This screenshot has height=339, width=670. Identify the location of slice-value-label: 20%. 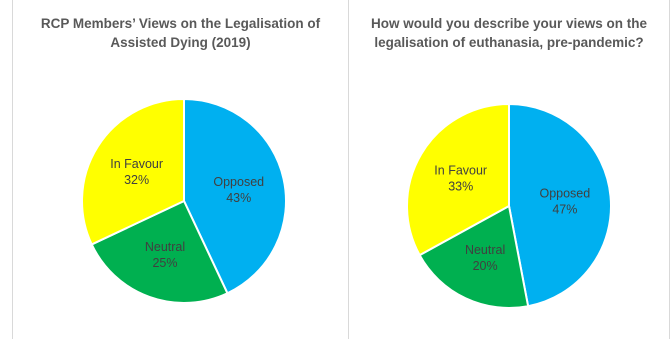
(485, 266).